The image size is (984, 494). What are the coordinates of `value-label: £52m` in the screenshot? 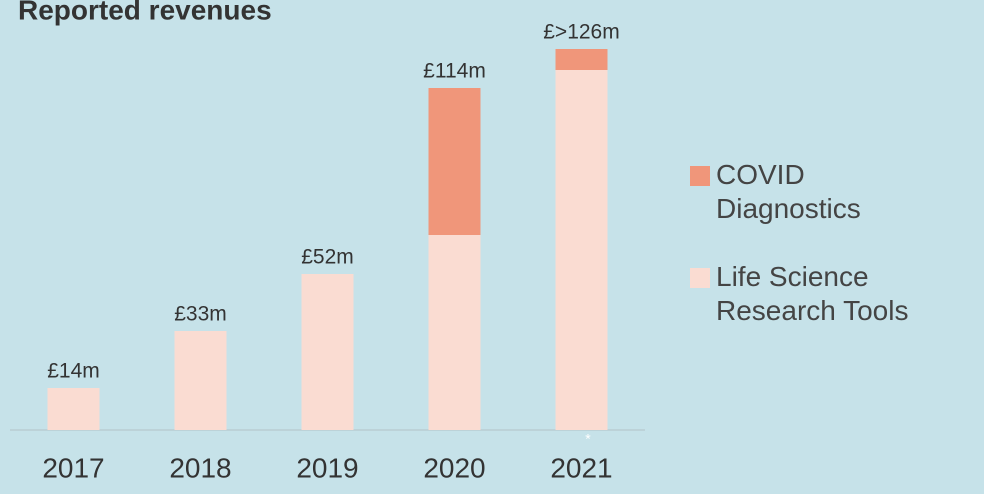 It's located at (327, 257).